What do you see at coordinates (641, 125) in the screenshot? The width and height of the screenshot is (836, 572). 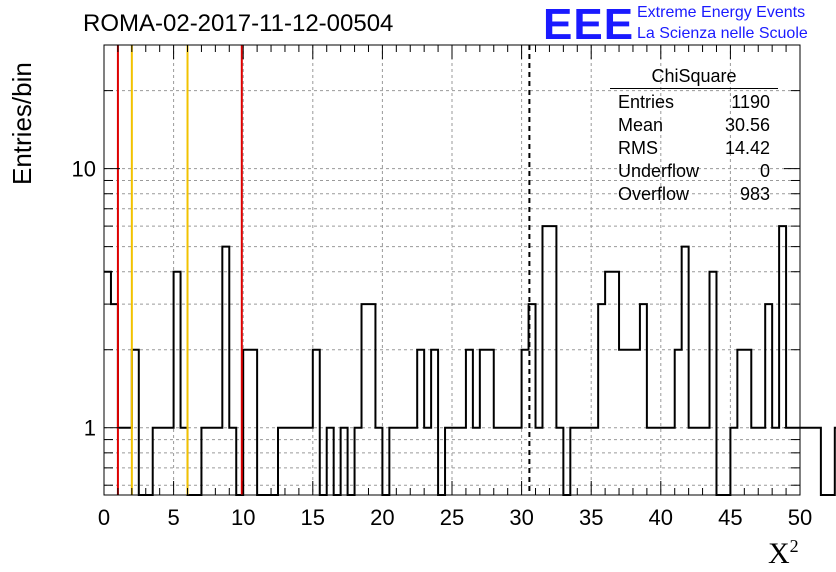 I see `stats-label: Mean` at bounding box center [641, 125].